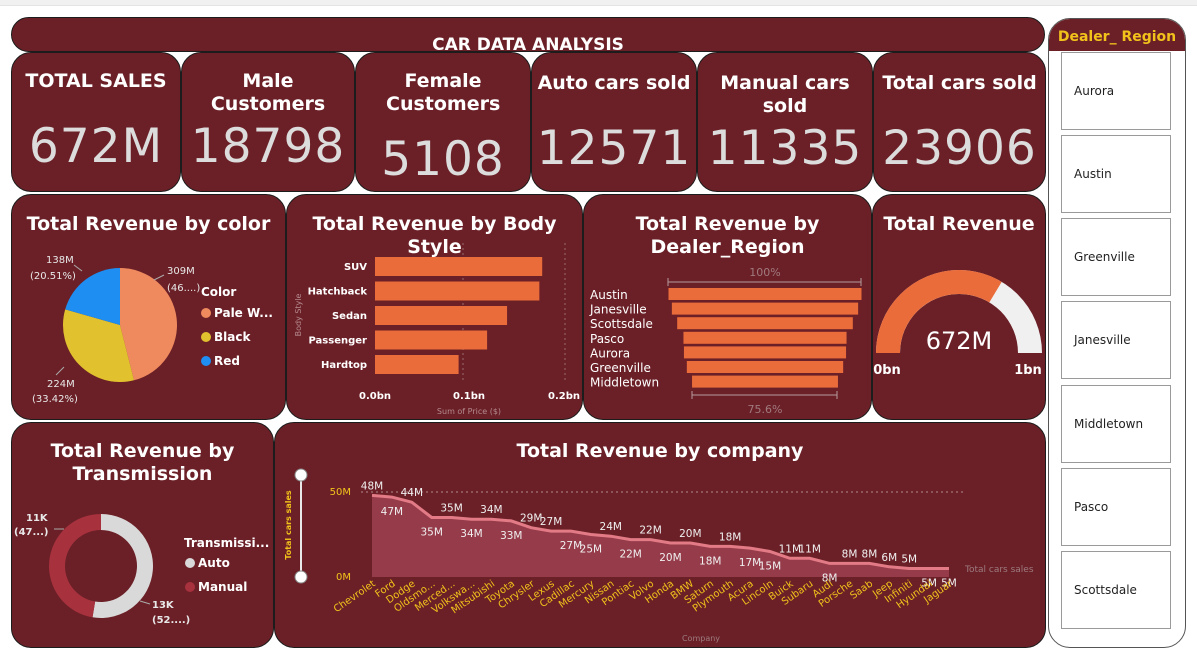 The image size is (1197, 666). Describe the element at coordinates (701, 638) in the screenshot. I see `x-axis-label: Company` at that location.